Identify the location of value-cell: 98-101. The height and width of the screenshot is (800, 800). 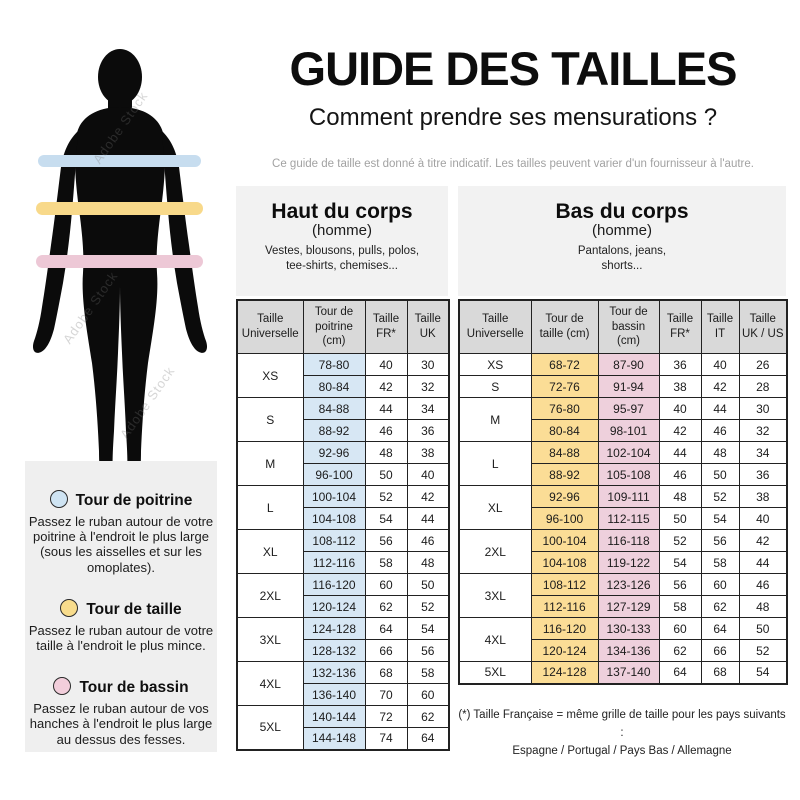
(628, 430).